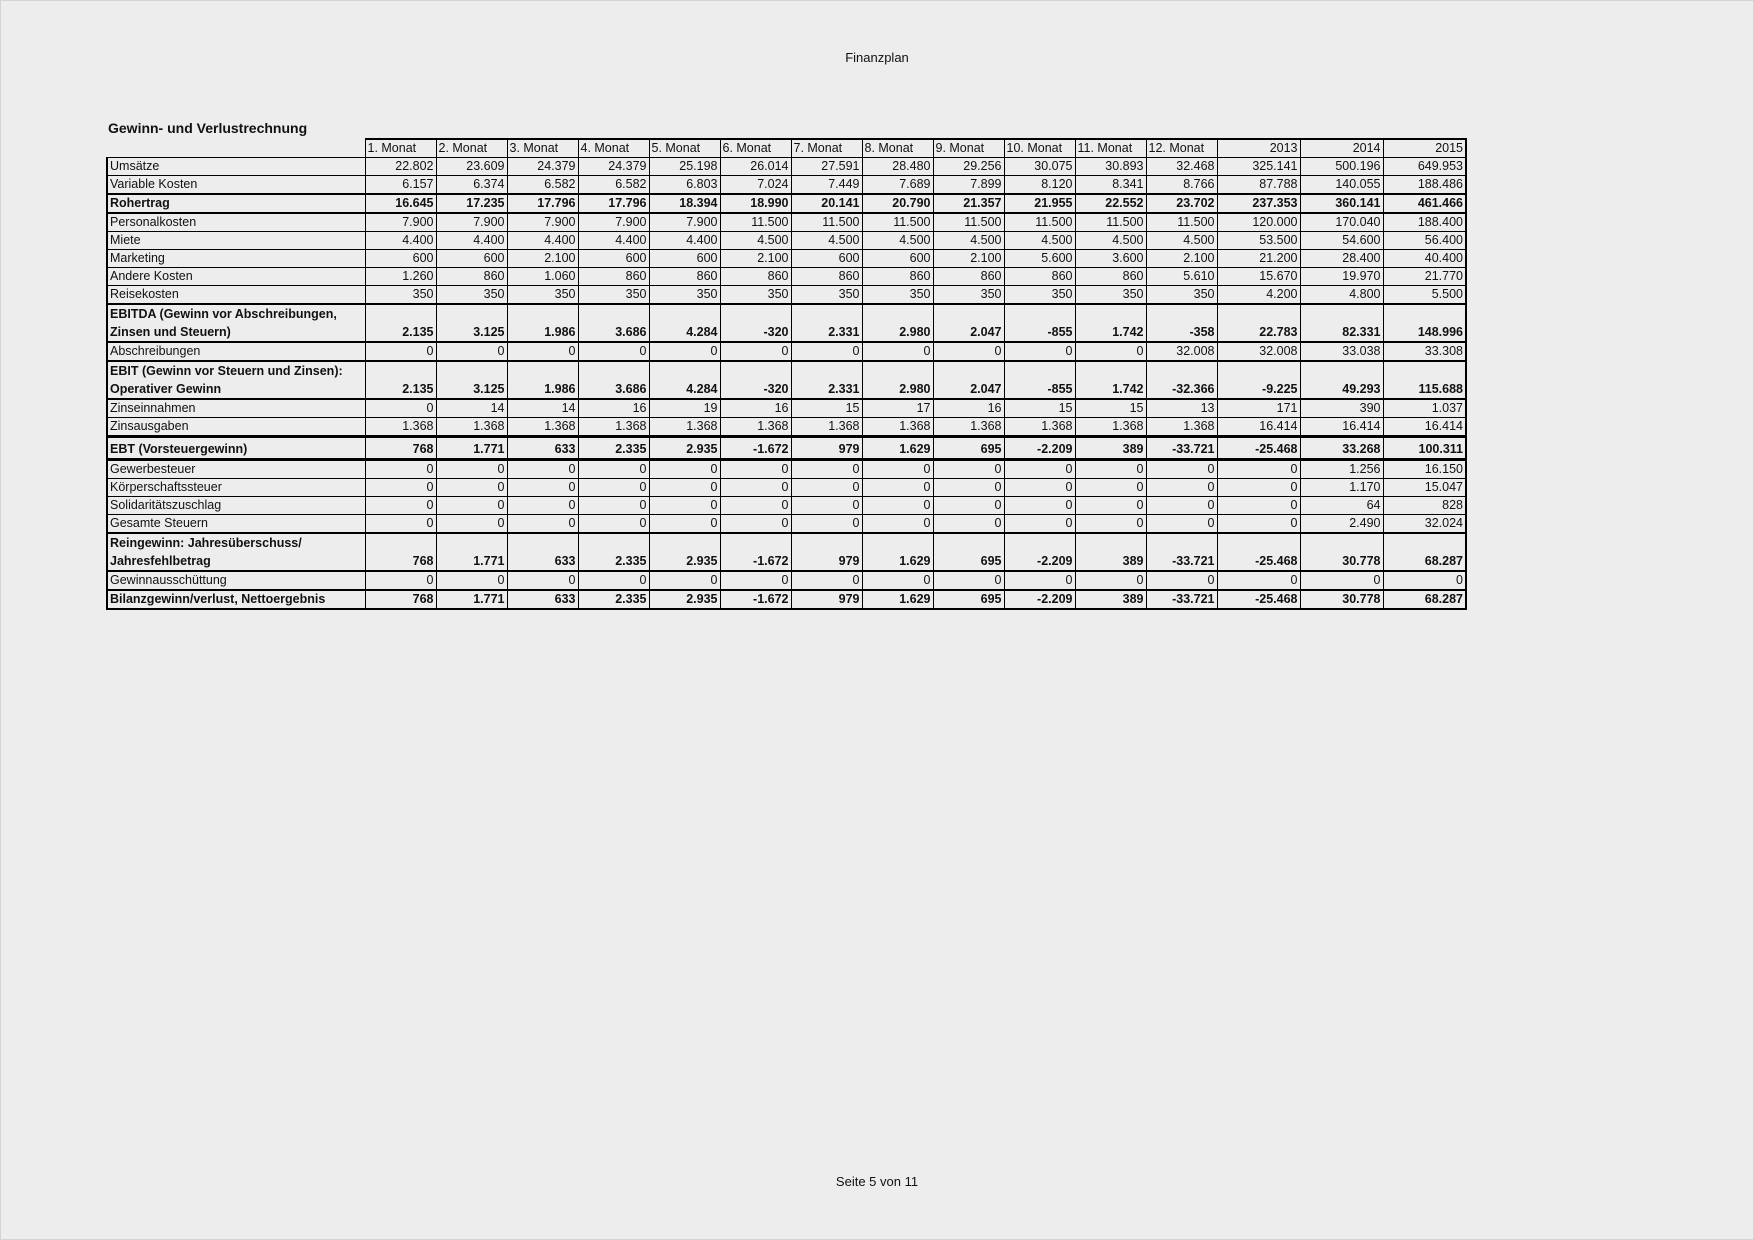  What do you see at coordinates (471, 148) in the screenshot?
I see `column-header: 2. Monat` at bounding box center [471, 148].